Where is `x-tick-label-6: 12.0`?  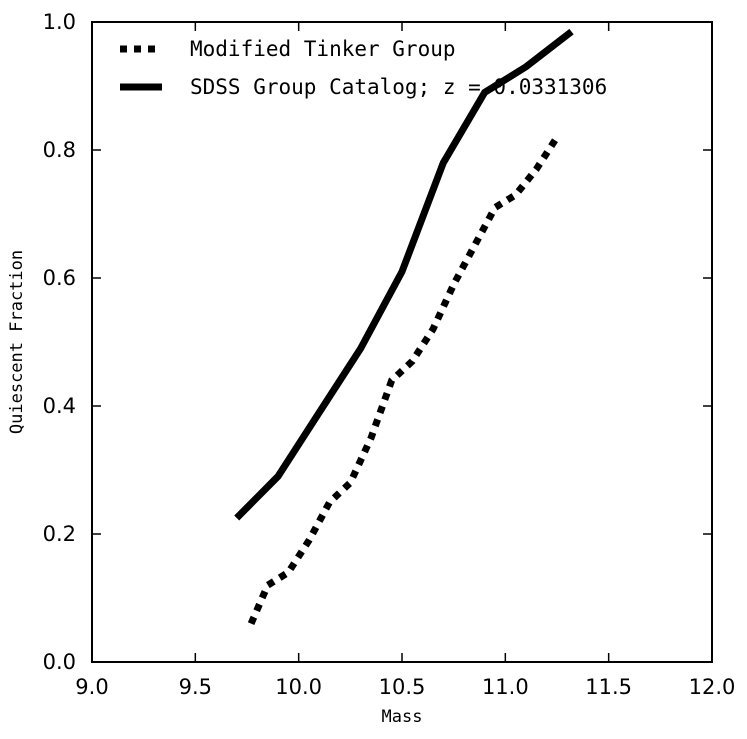 x-tick-label-6: 12.0 is located at coordinates (712, 687).